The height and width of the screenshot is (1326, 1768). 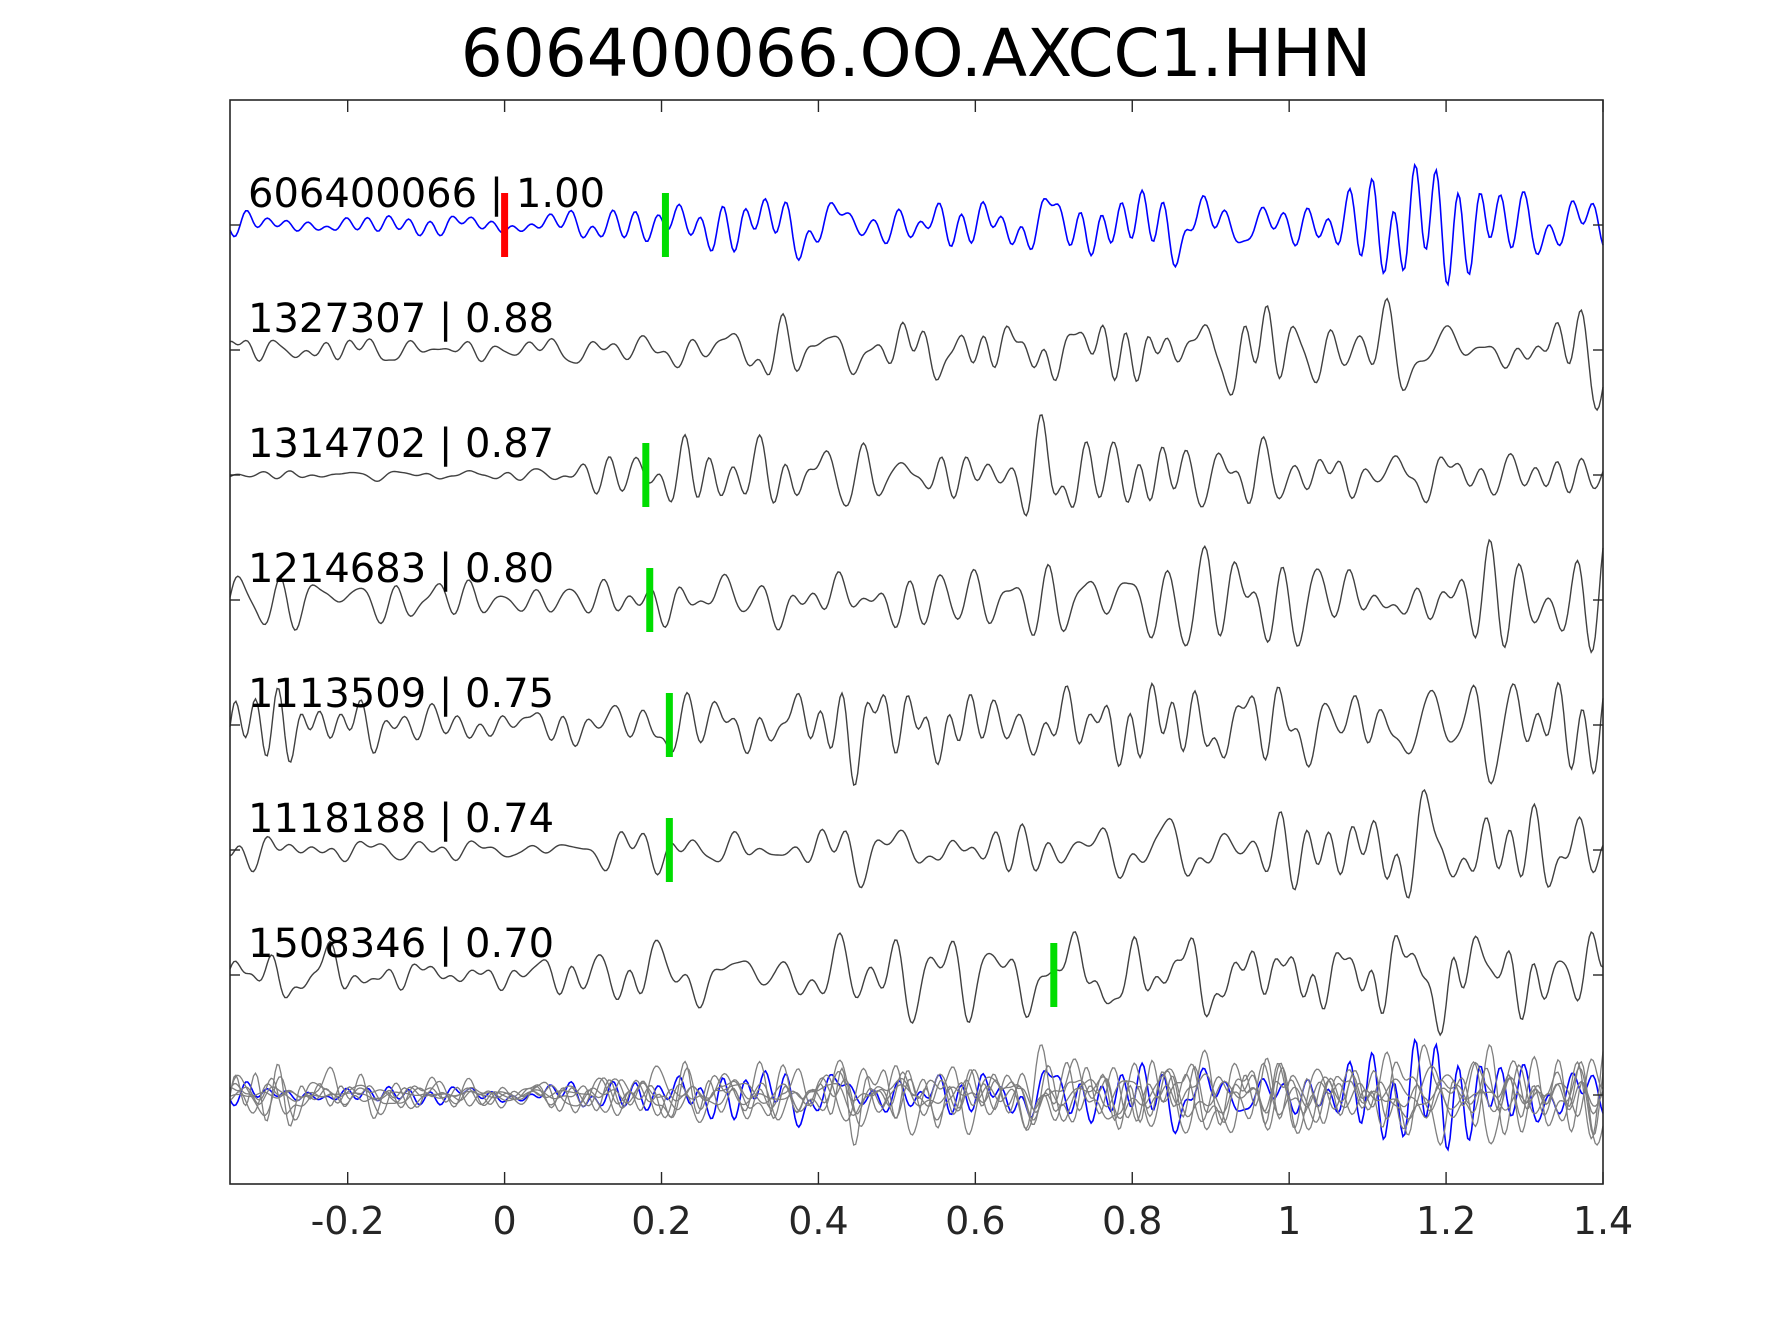 What do you see at coordinates (426, 194) in the screenshot?
I see `trace-label-606400066: 606400066 | 1.00` at bounding box center [426, 194].